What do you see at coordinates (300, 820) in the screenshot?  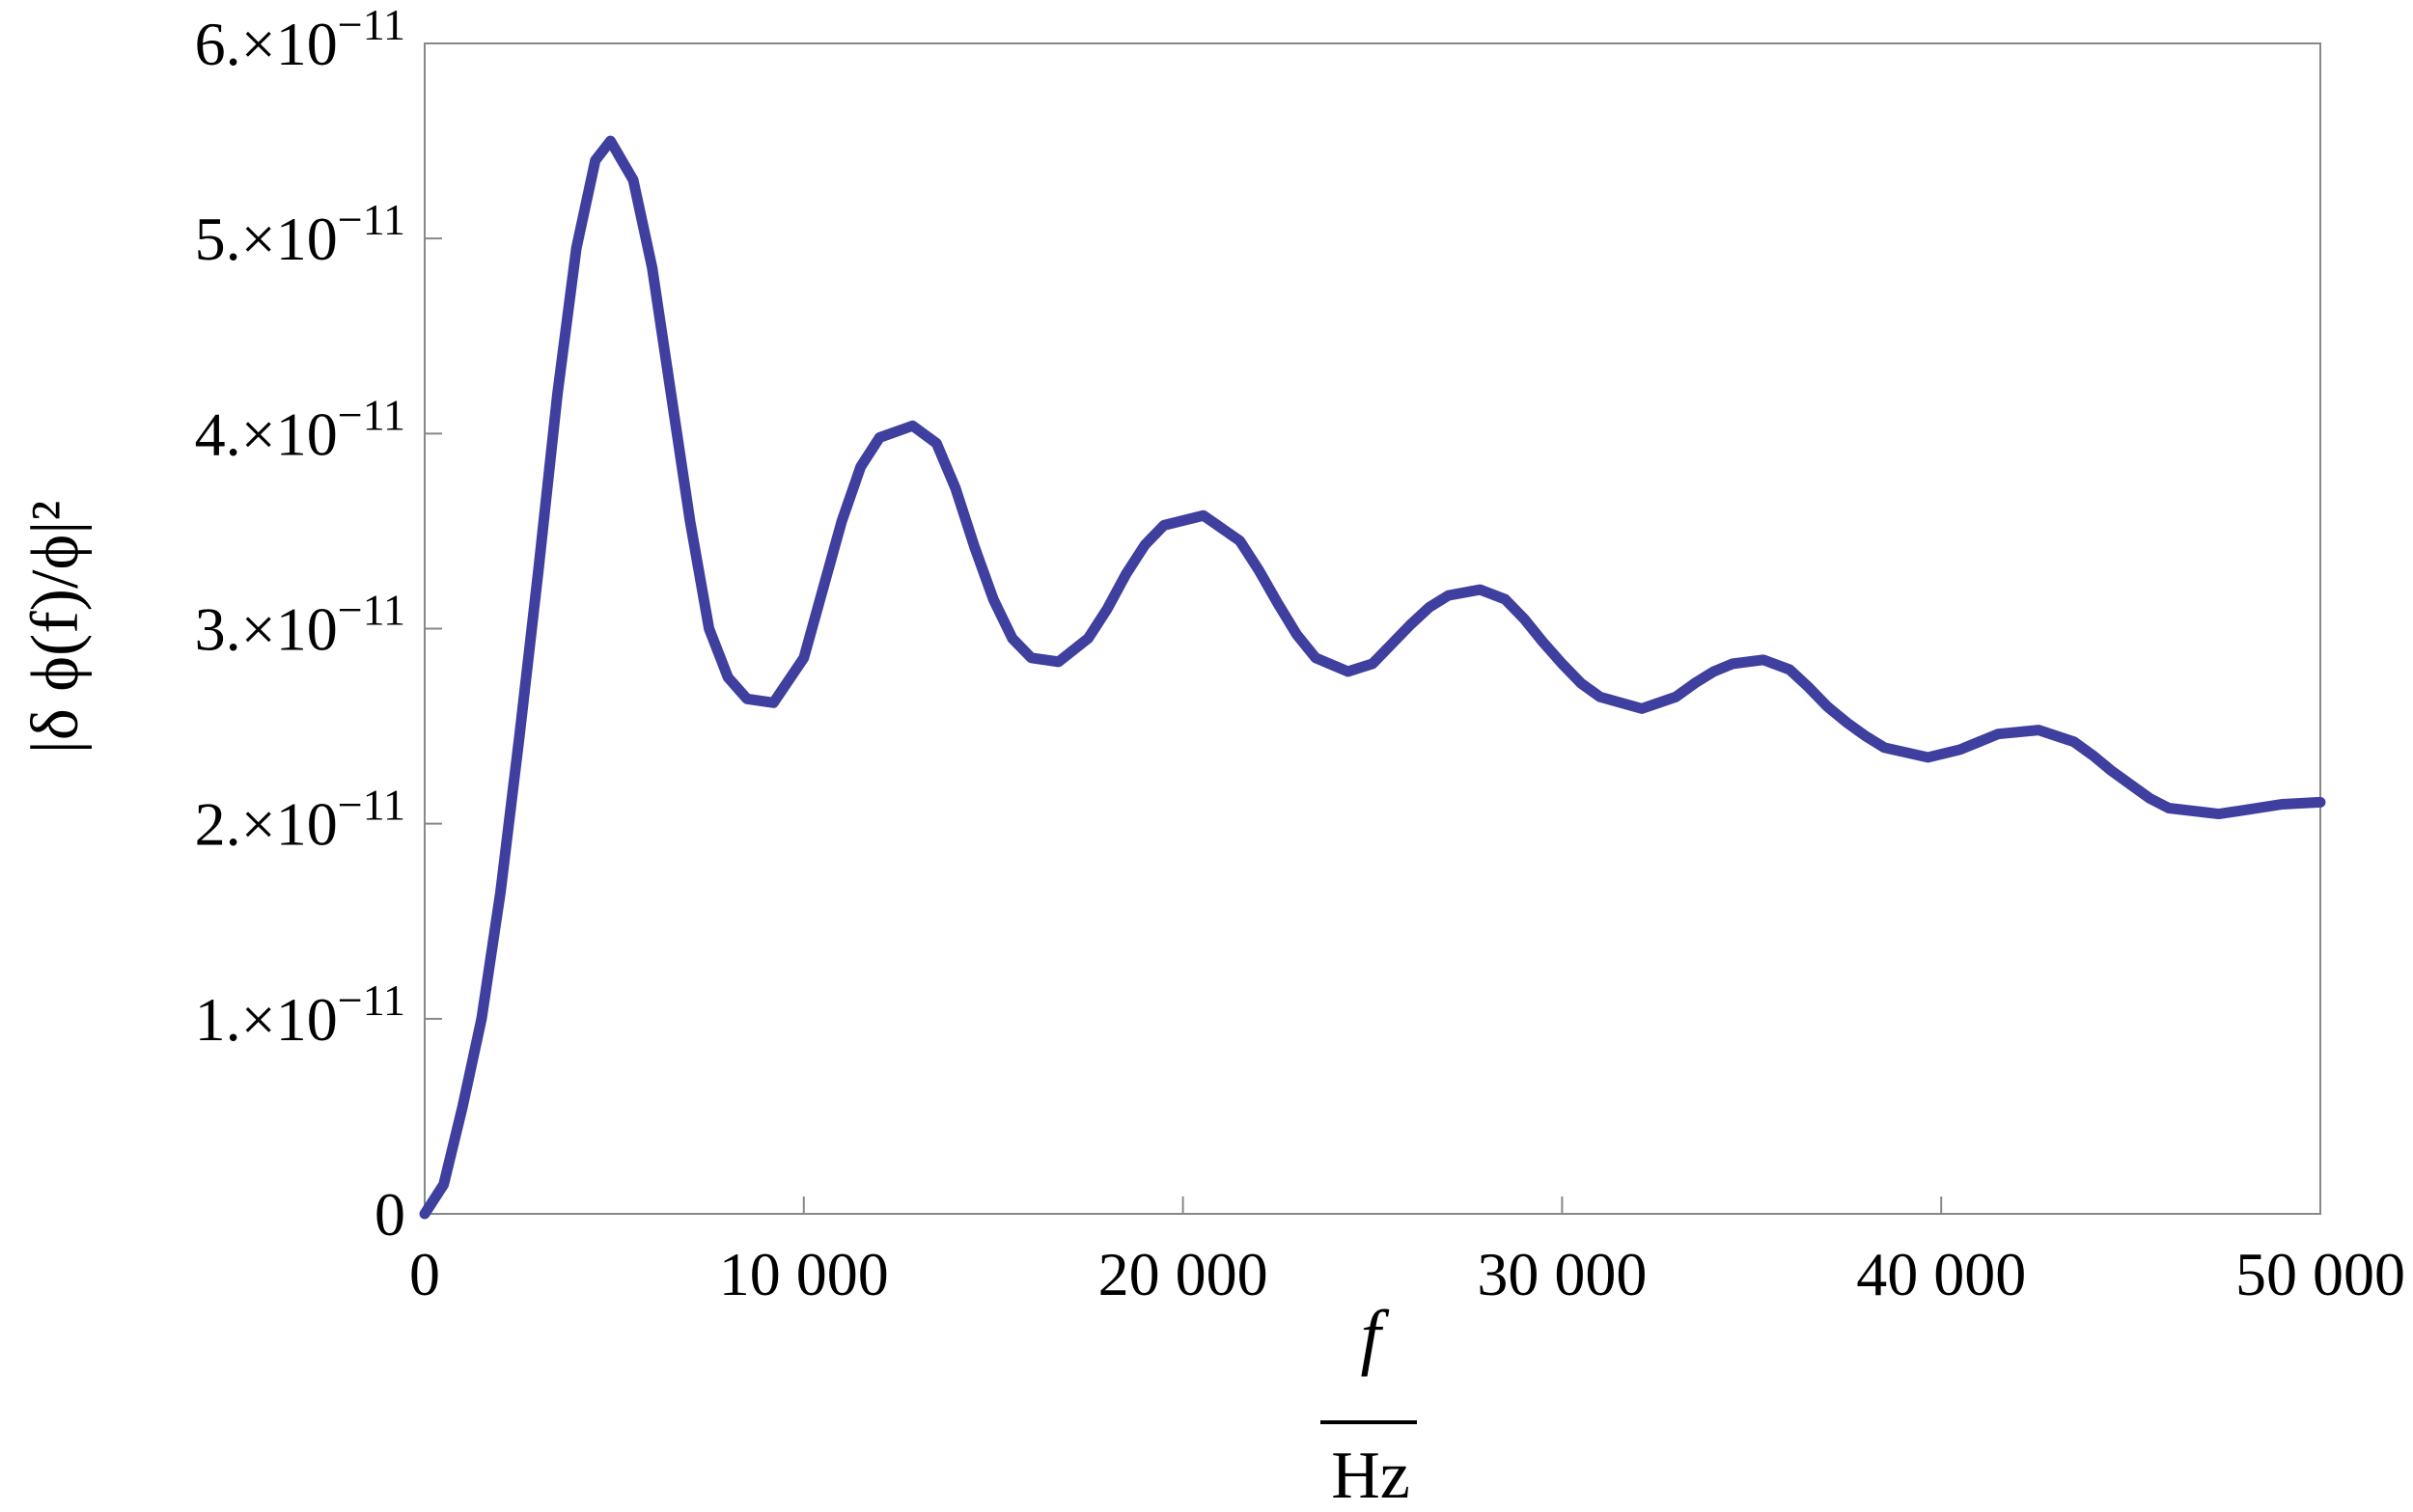 I see `y-tick-label: 2.×10−11` at bounding box center [300, 820].